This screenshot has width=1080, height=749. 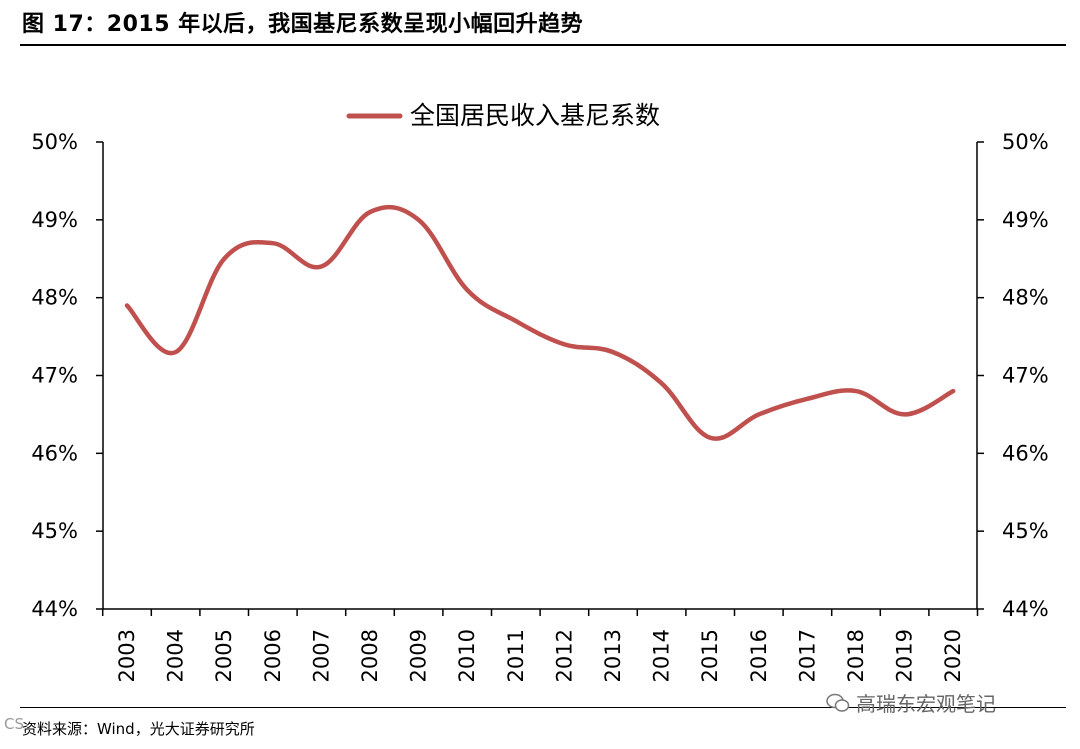 What do you see at coordinates (1025, 609) in the screenshot?
I see `y-tick-label-right: 44%` at bounding box center [1025, 609].